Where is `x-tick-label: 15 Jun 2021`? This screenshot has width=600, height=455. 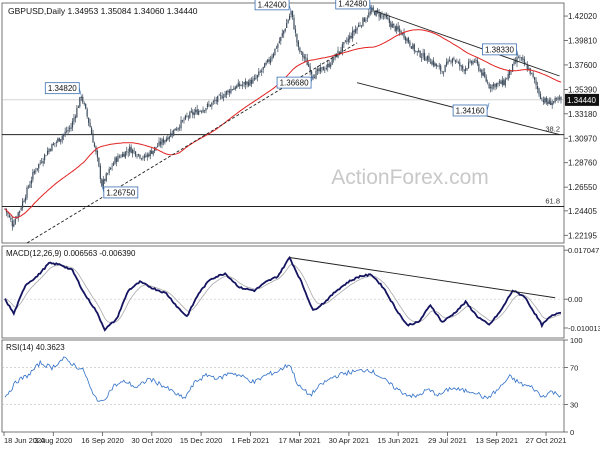 x-tick-label: 15 Jun 2021 is located at coordinates (398, 440).